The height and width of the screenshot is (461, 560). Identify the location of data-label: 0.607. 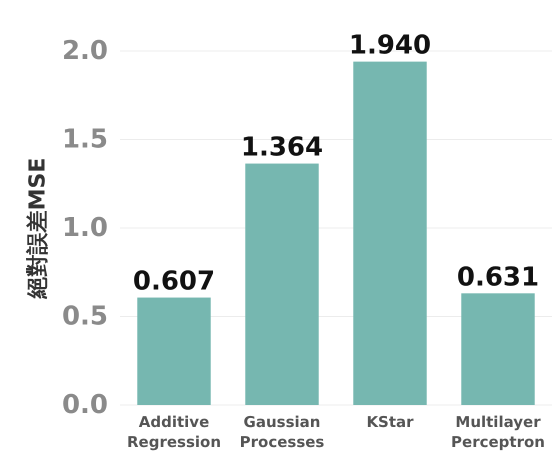
(174, 281).